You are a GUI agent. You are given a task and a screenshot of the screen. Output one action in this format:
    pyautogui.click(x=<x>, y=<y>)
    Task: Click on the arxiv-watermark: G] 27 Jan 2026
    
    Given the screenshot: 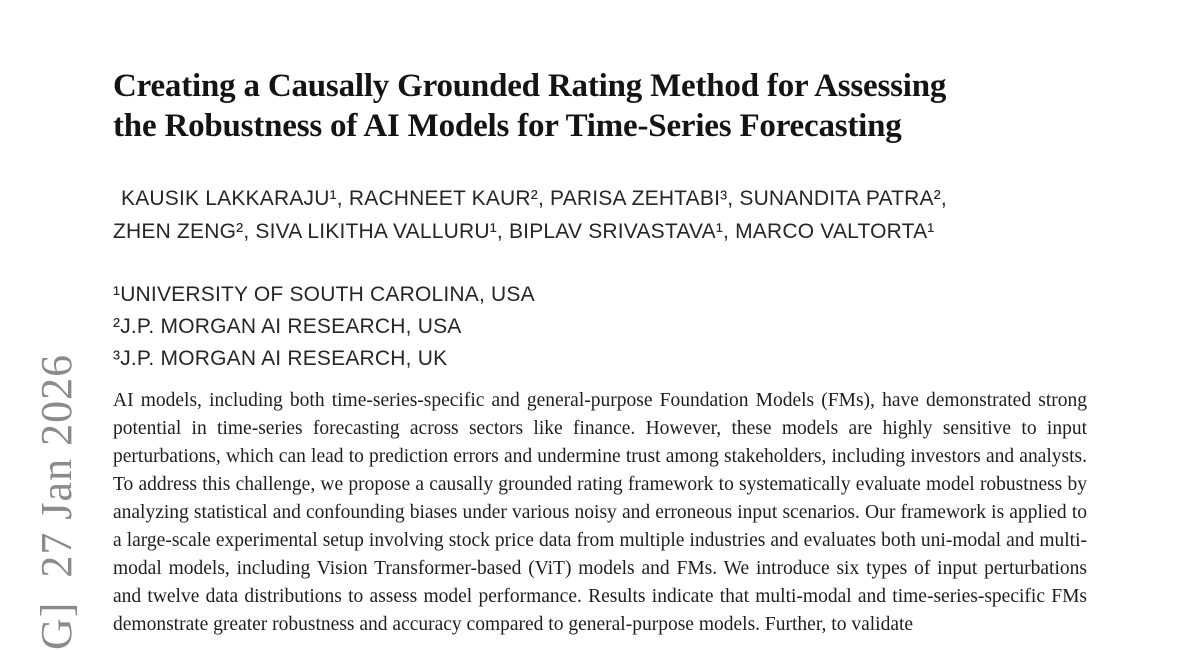 What is the action you would take?
    pyautogui.click(x=56, y=501)
    